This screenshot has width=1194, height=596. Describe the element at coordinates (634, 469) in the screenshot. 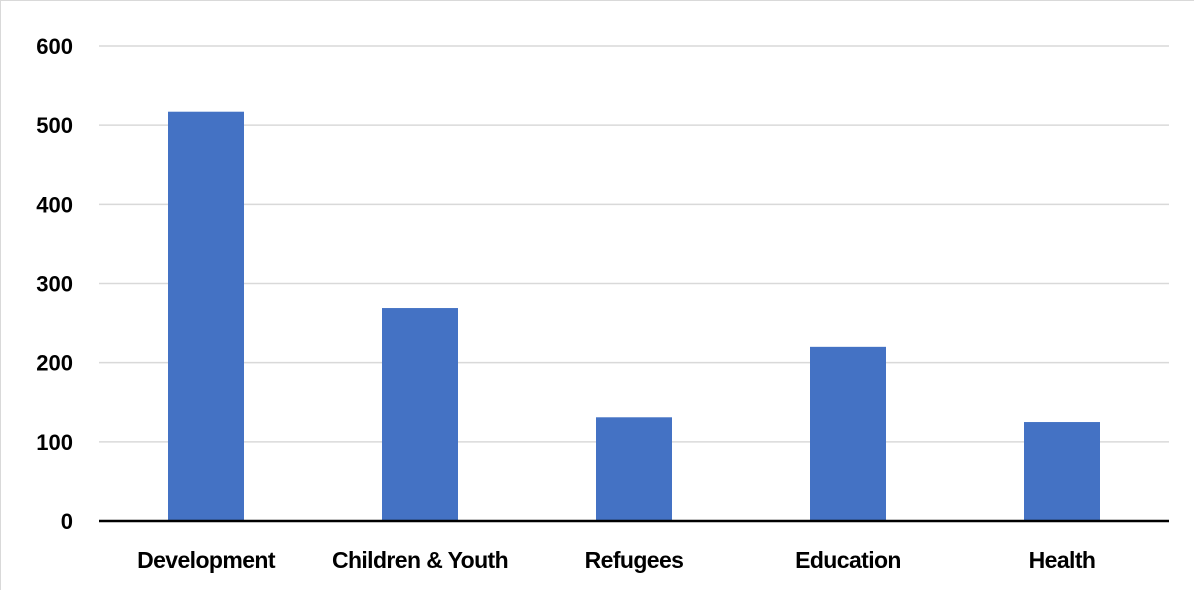

I see `bar-refugees` at that location.